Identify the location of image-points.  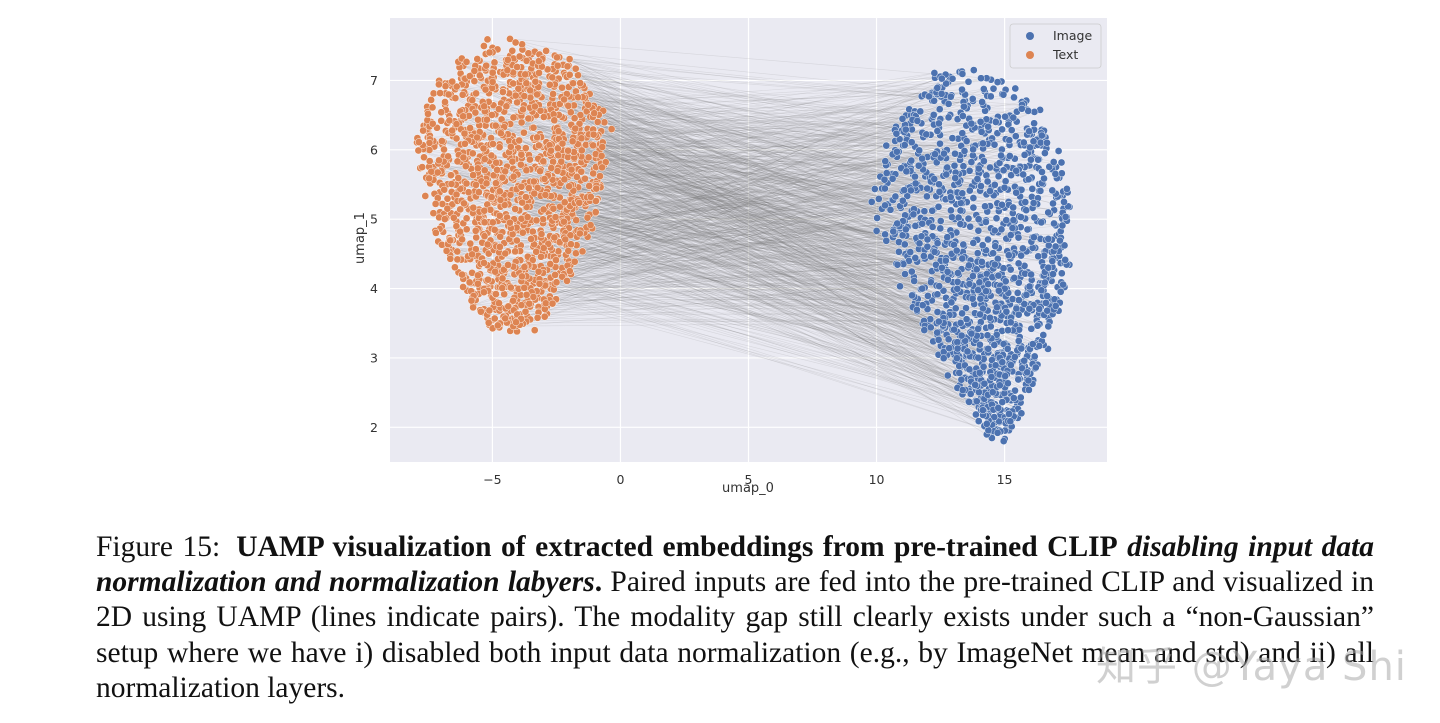
(970, 255).